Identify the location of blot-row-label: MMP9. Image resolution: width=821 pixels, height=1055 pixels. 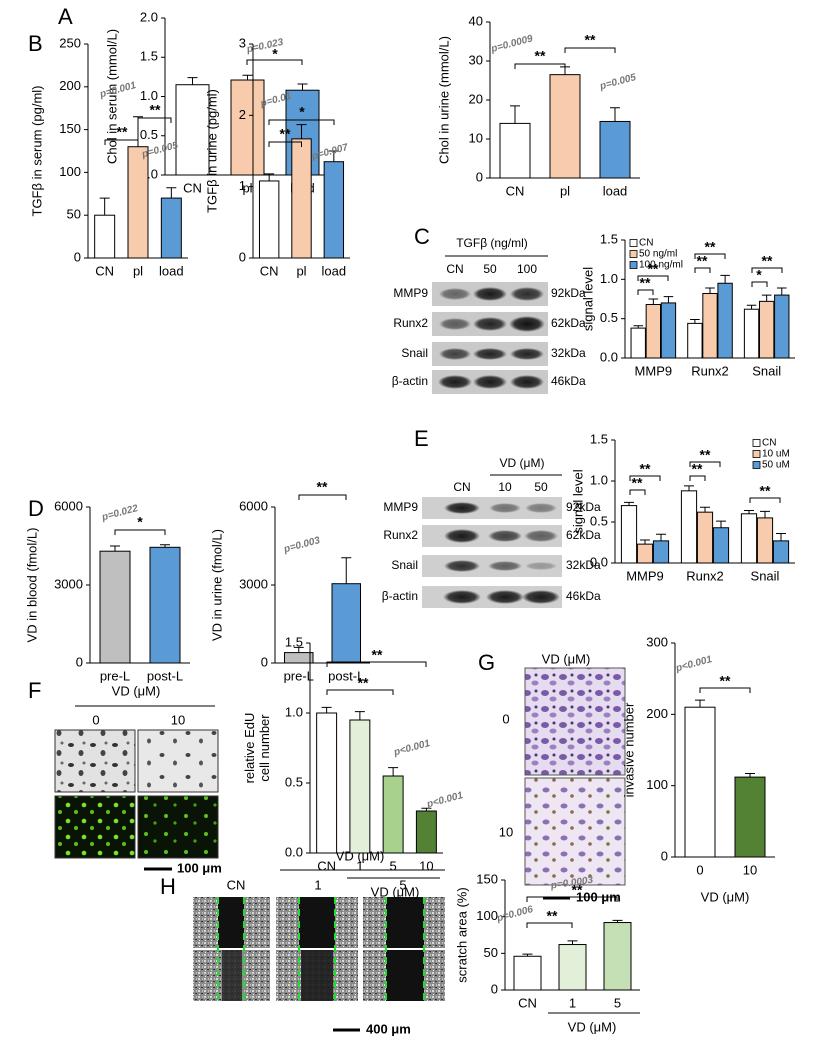
(410, 293).